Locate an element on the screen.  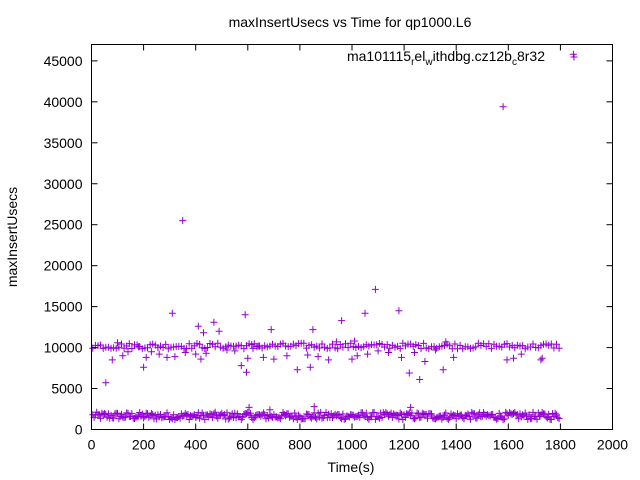
legend-subscript: r is located at coordinates (413, 62).